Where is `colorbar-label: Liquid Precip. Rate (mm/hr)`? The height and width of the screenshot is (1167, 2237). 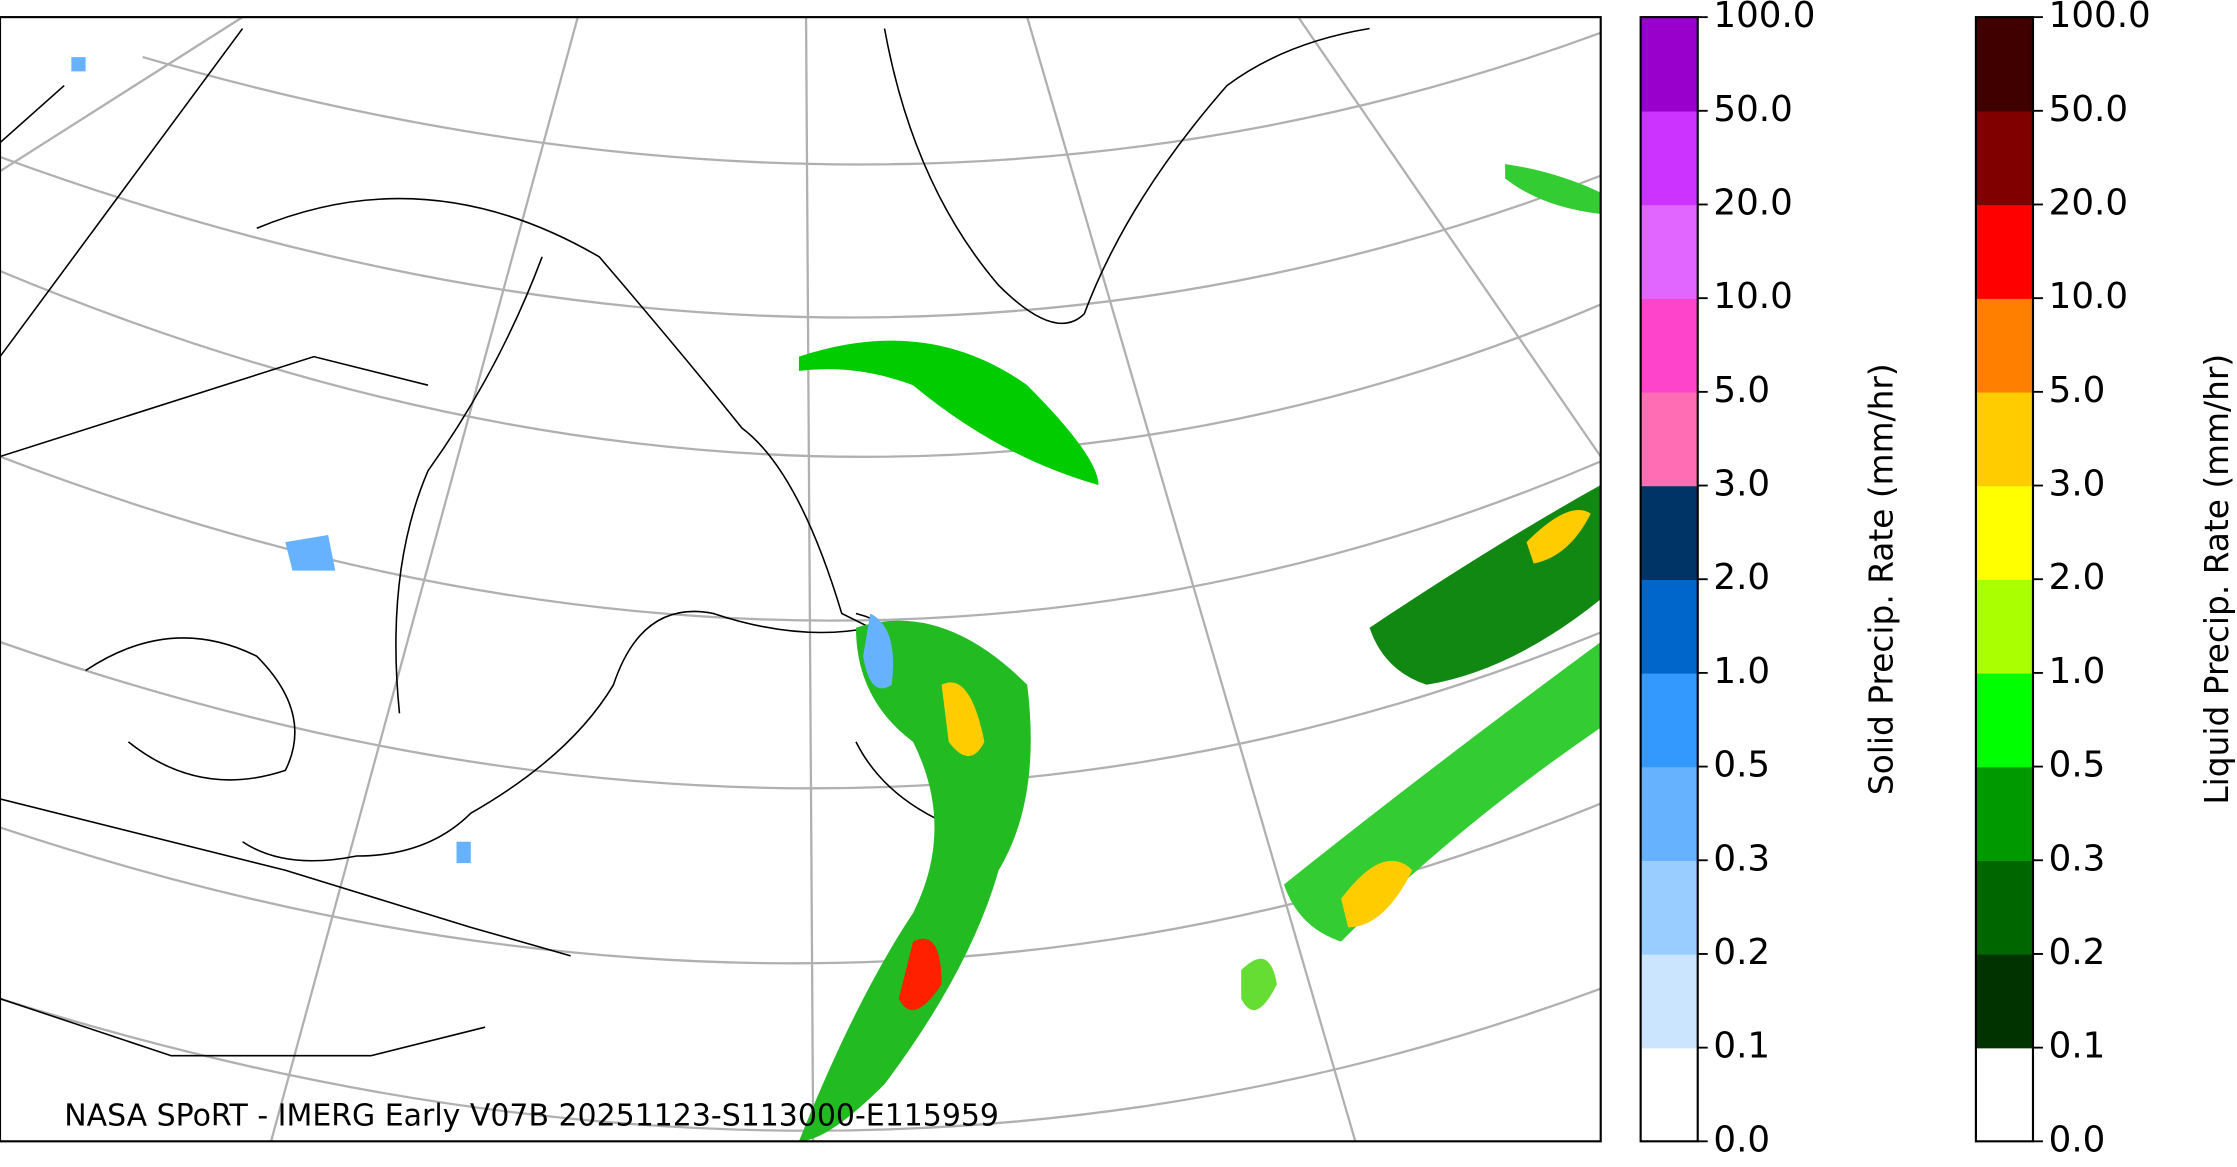 colorbar-label: Liquid Precip. Rate (mm/hr) is located at coordinates (2217, 579).